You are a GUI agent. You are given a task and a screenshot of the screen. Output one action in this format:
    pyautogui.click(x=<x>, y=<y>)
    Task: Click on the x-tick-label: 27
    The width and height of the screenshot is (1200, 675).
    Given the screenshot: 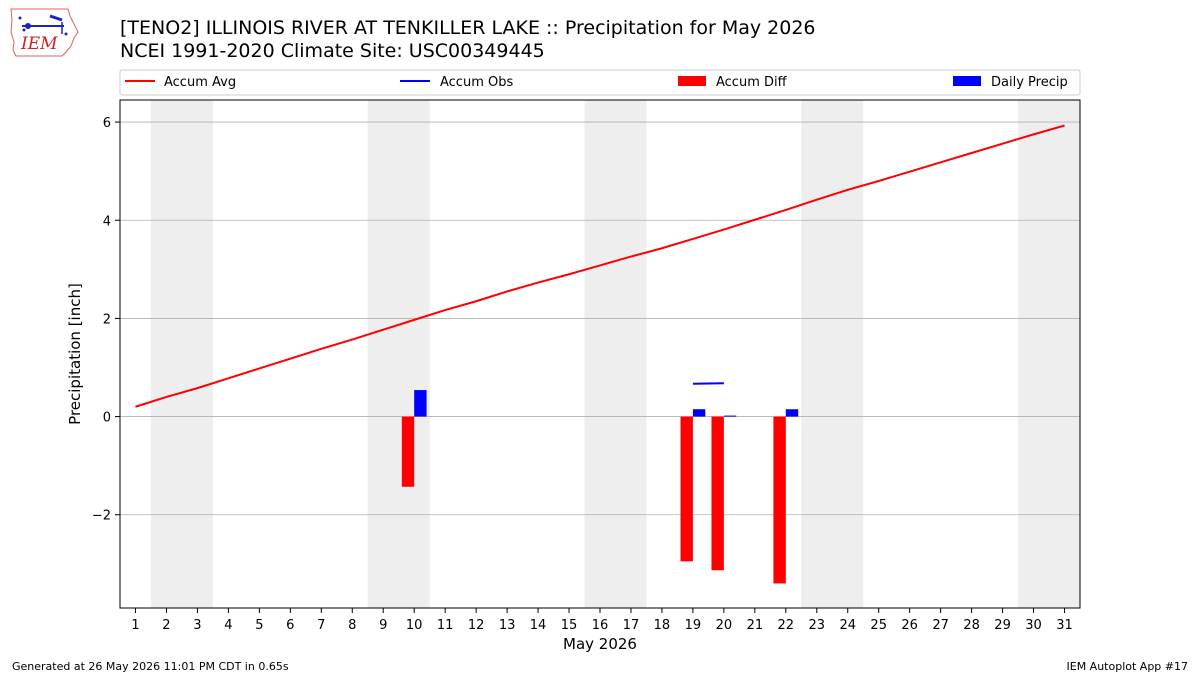 What is the action you would take?
    pyautogui.click(x=940, y=625)
    